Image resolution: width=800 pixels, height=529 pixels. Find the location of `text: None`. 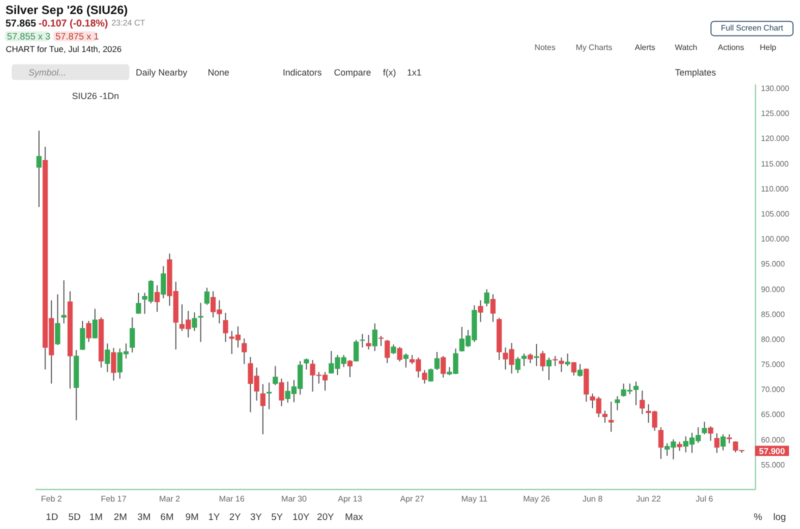

text: None is located at coordinates (219, 72).